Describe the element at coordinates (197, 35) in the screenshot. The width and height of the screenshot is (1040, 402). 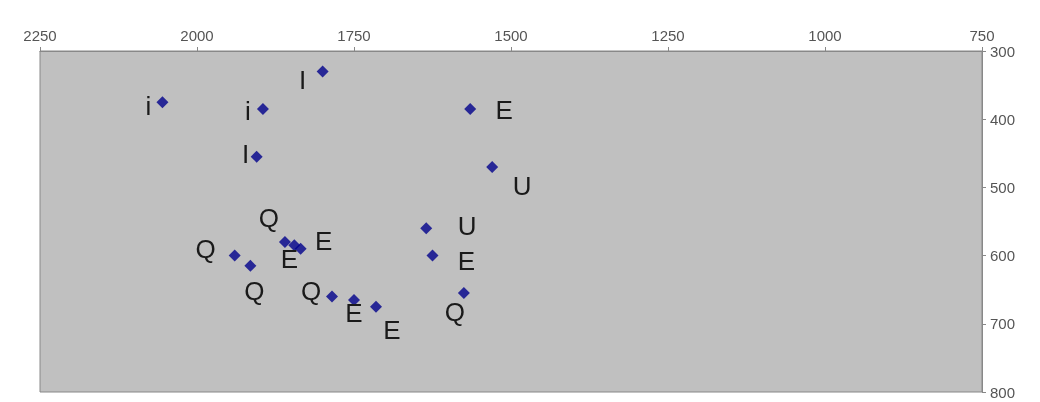
I see `x-tick-label: 2000` at that location.